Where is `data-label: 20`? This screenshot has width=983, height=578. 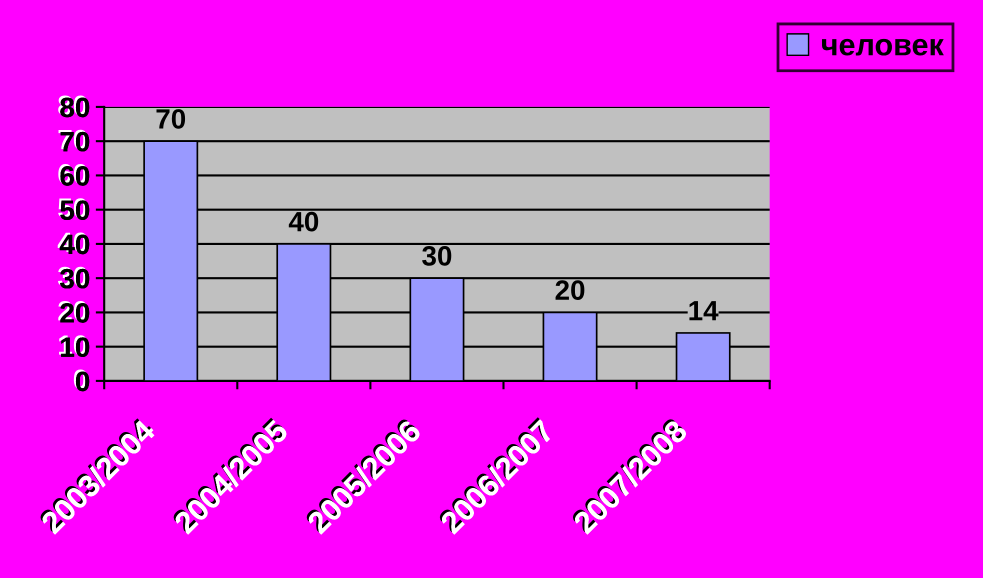
data-label: 20 is located at coordinates (570, 290).